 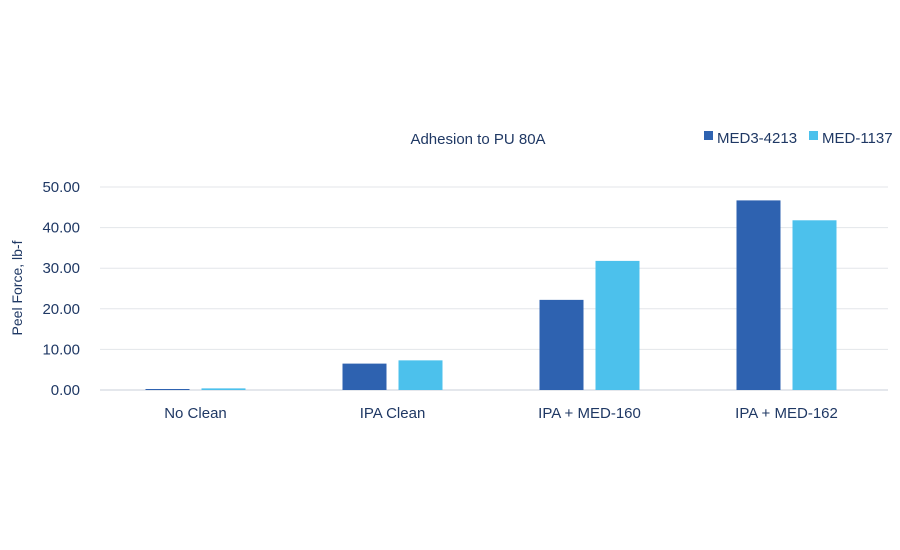 What do you see at coordinates (857, 138) in the screenshot?
I see `legend-label-med-1137: MED-1137` at bounding box center [857, 138].